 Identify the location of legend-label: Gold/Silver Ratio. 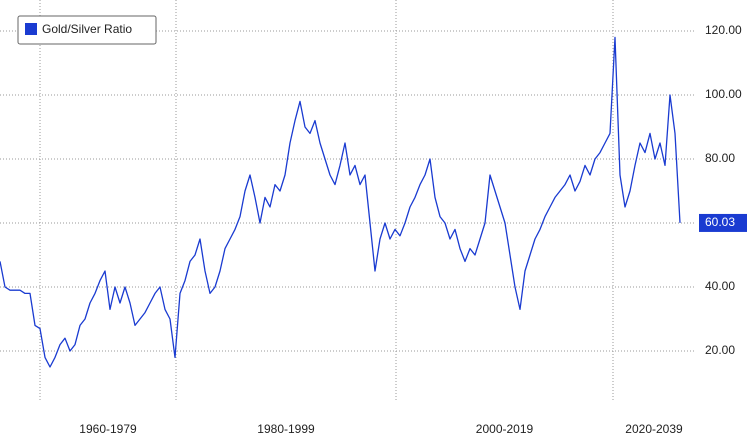
(87, 29).